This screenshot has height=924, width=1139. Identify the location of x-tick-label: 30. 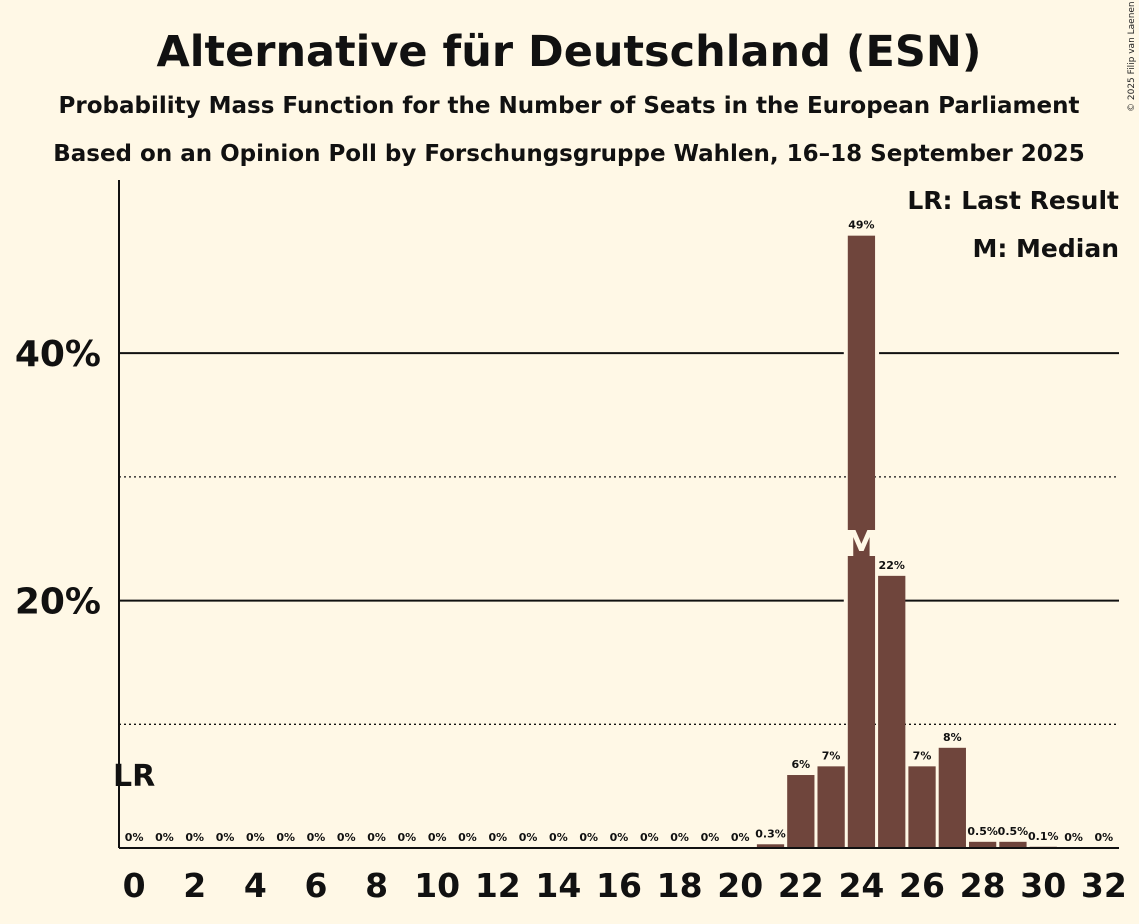
(1043, 885).